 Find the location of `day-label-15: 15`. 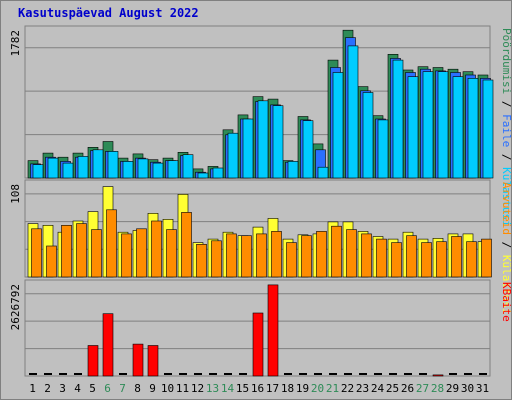

day-label-15: 15 is located at coordinates (242, 388).